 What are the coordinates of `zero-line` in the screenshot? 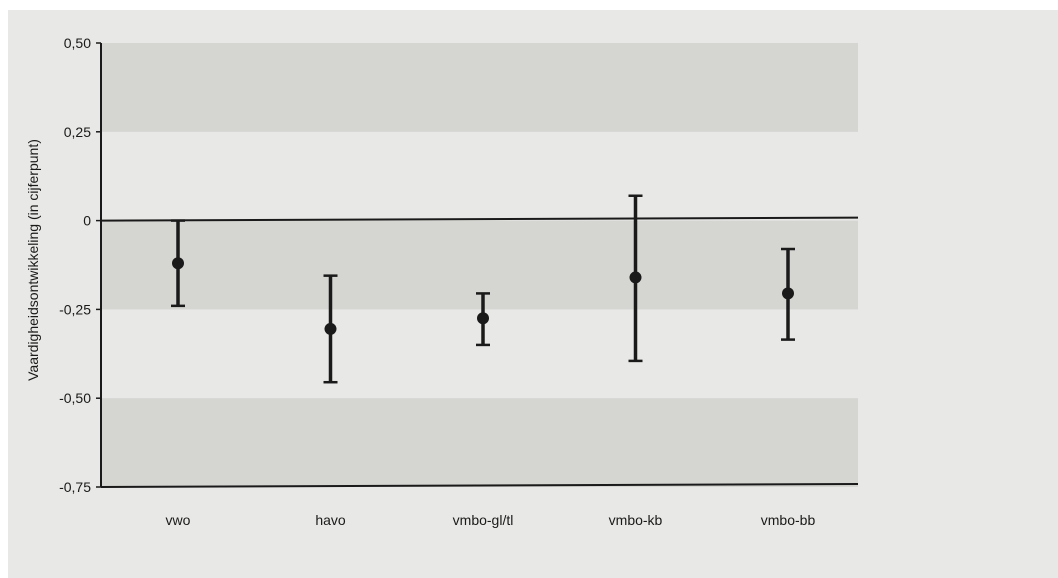 It's located at (479, 219).